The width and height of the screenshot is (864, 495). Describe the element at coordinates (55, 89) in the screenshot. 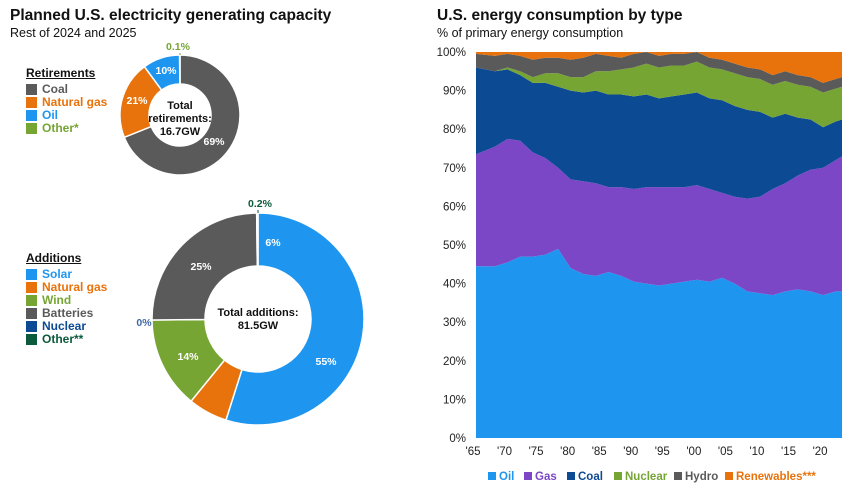

I see `legend-label: Coal` at that location.